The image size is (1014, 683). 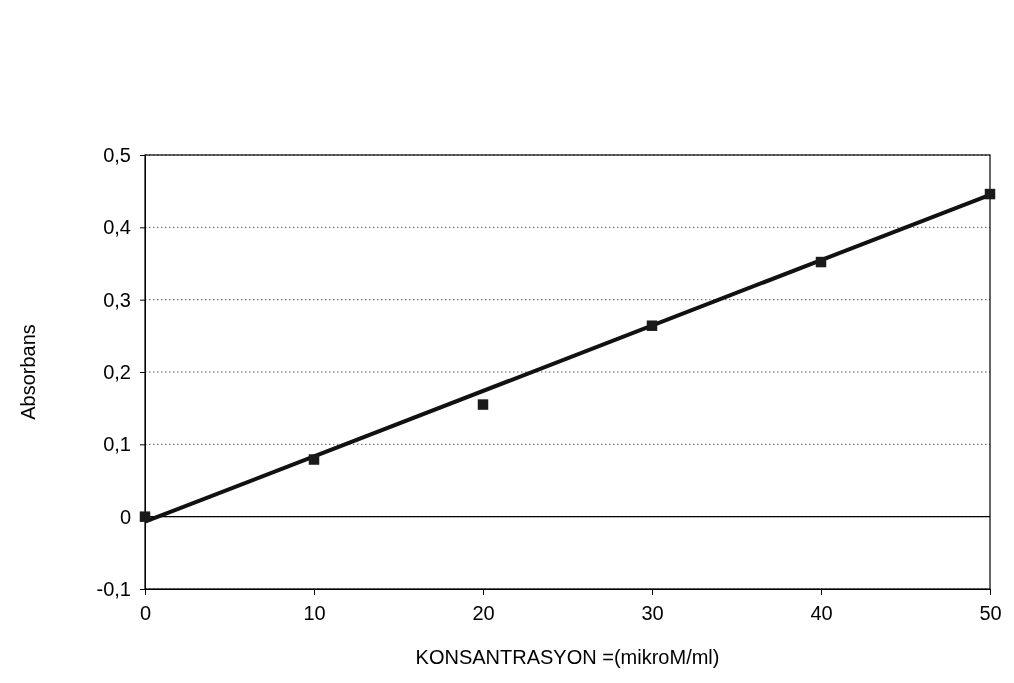 What do you see at coordinates (821, 613) in the screenshot?
I see `x-tick-label: 40` at bounding box center [821, 613].